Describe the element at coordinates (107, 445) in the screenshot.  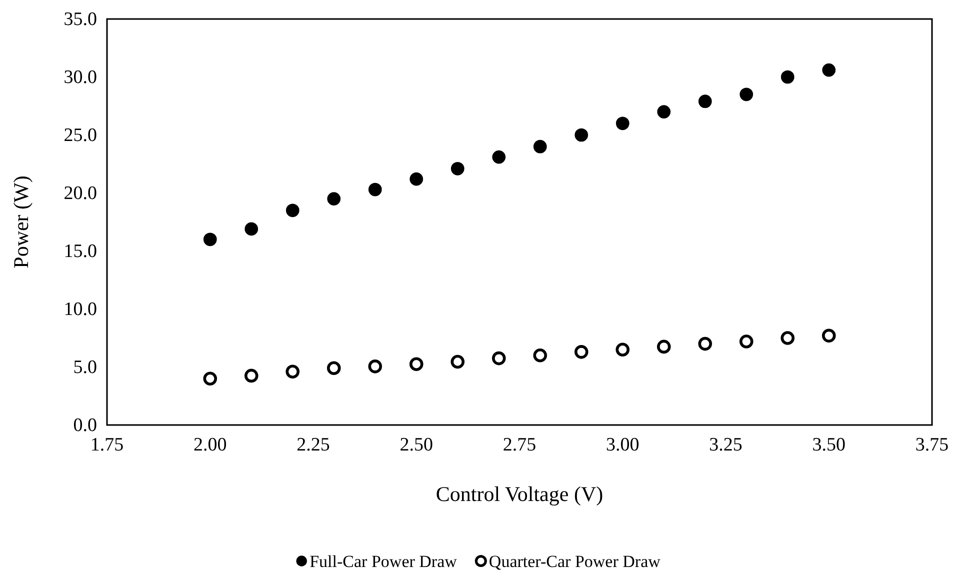
I see `x-tick-label: 1.75` at that location.